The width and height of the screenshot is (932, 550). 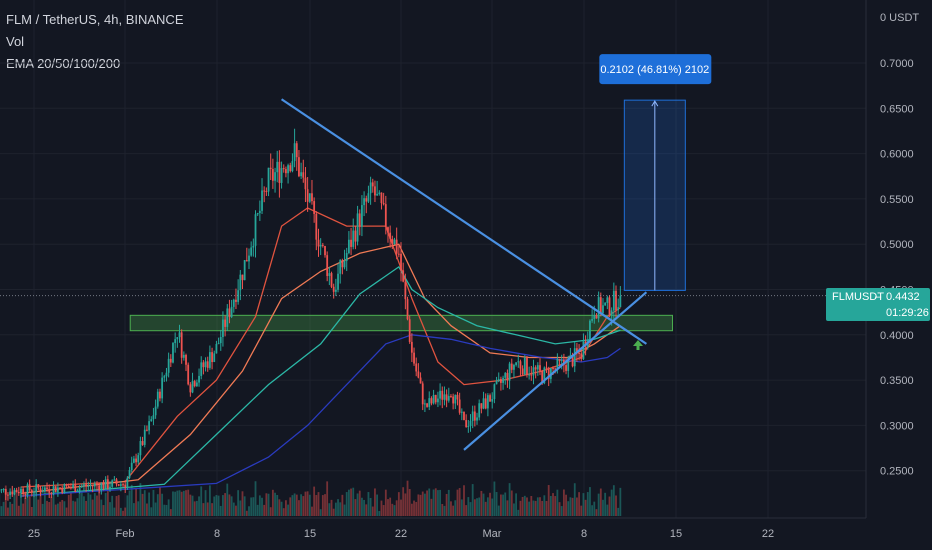 What do you see at coordinates (897, 64) in the screenshot?
I see `price-tick-label: 0.7000` at bounding box center [897, 64].